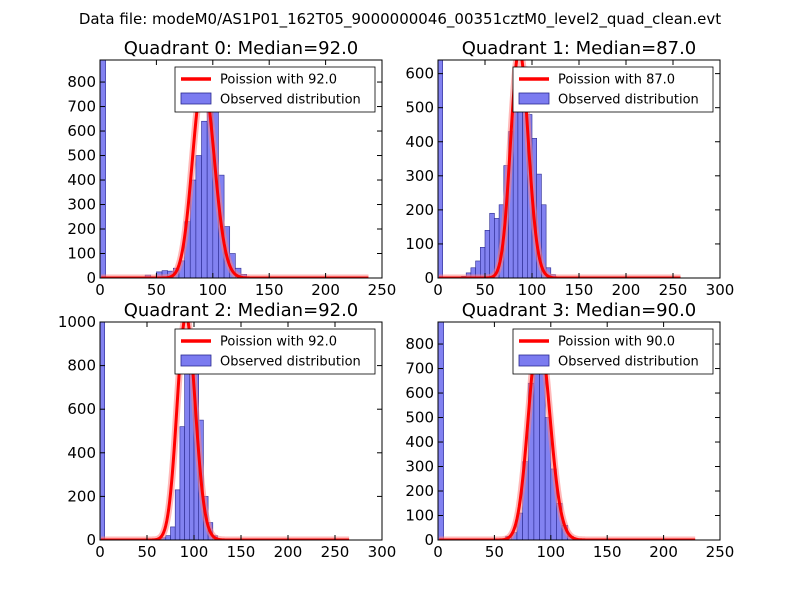 The height and width of the screenshot is (600, 800). What do you see at coordinates (579, 310) in the screenshot?
I see `panel-title: Quadrant 3: Median=90.0` at bounding box center [579, 310].